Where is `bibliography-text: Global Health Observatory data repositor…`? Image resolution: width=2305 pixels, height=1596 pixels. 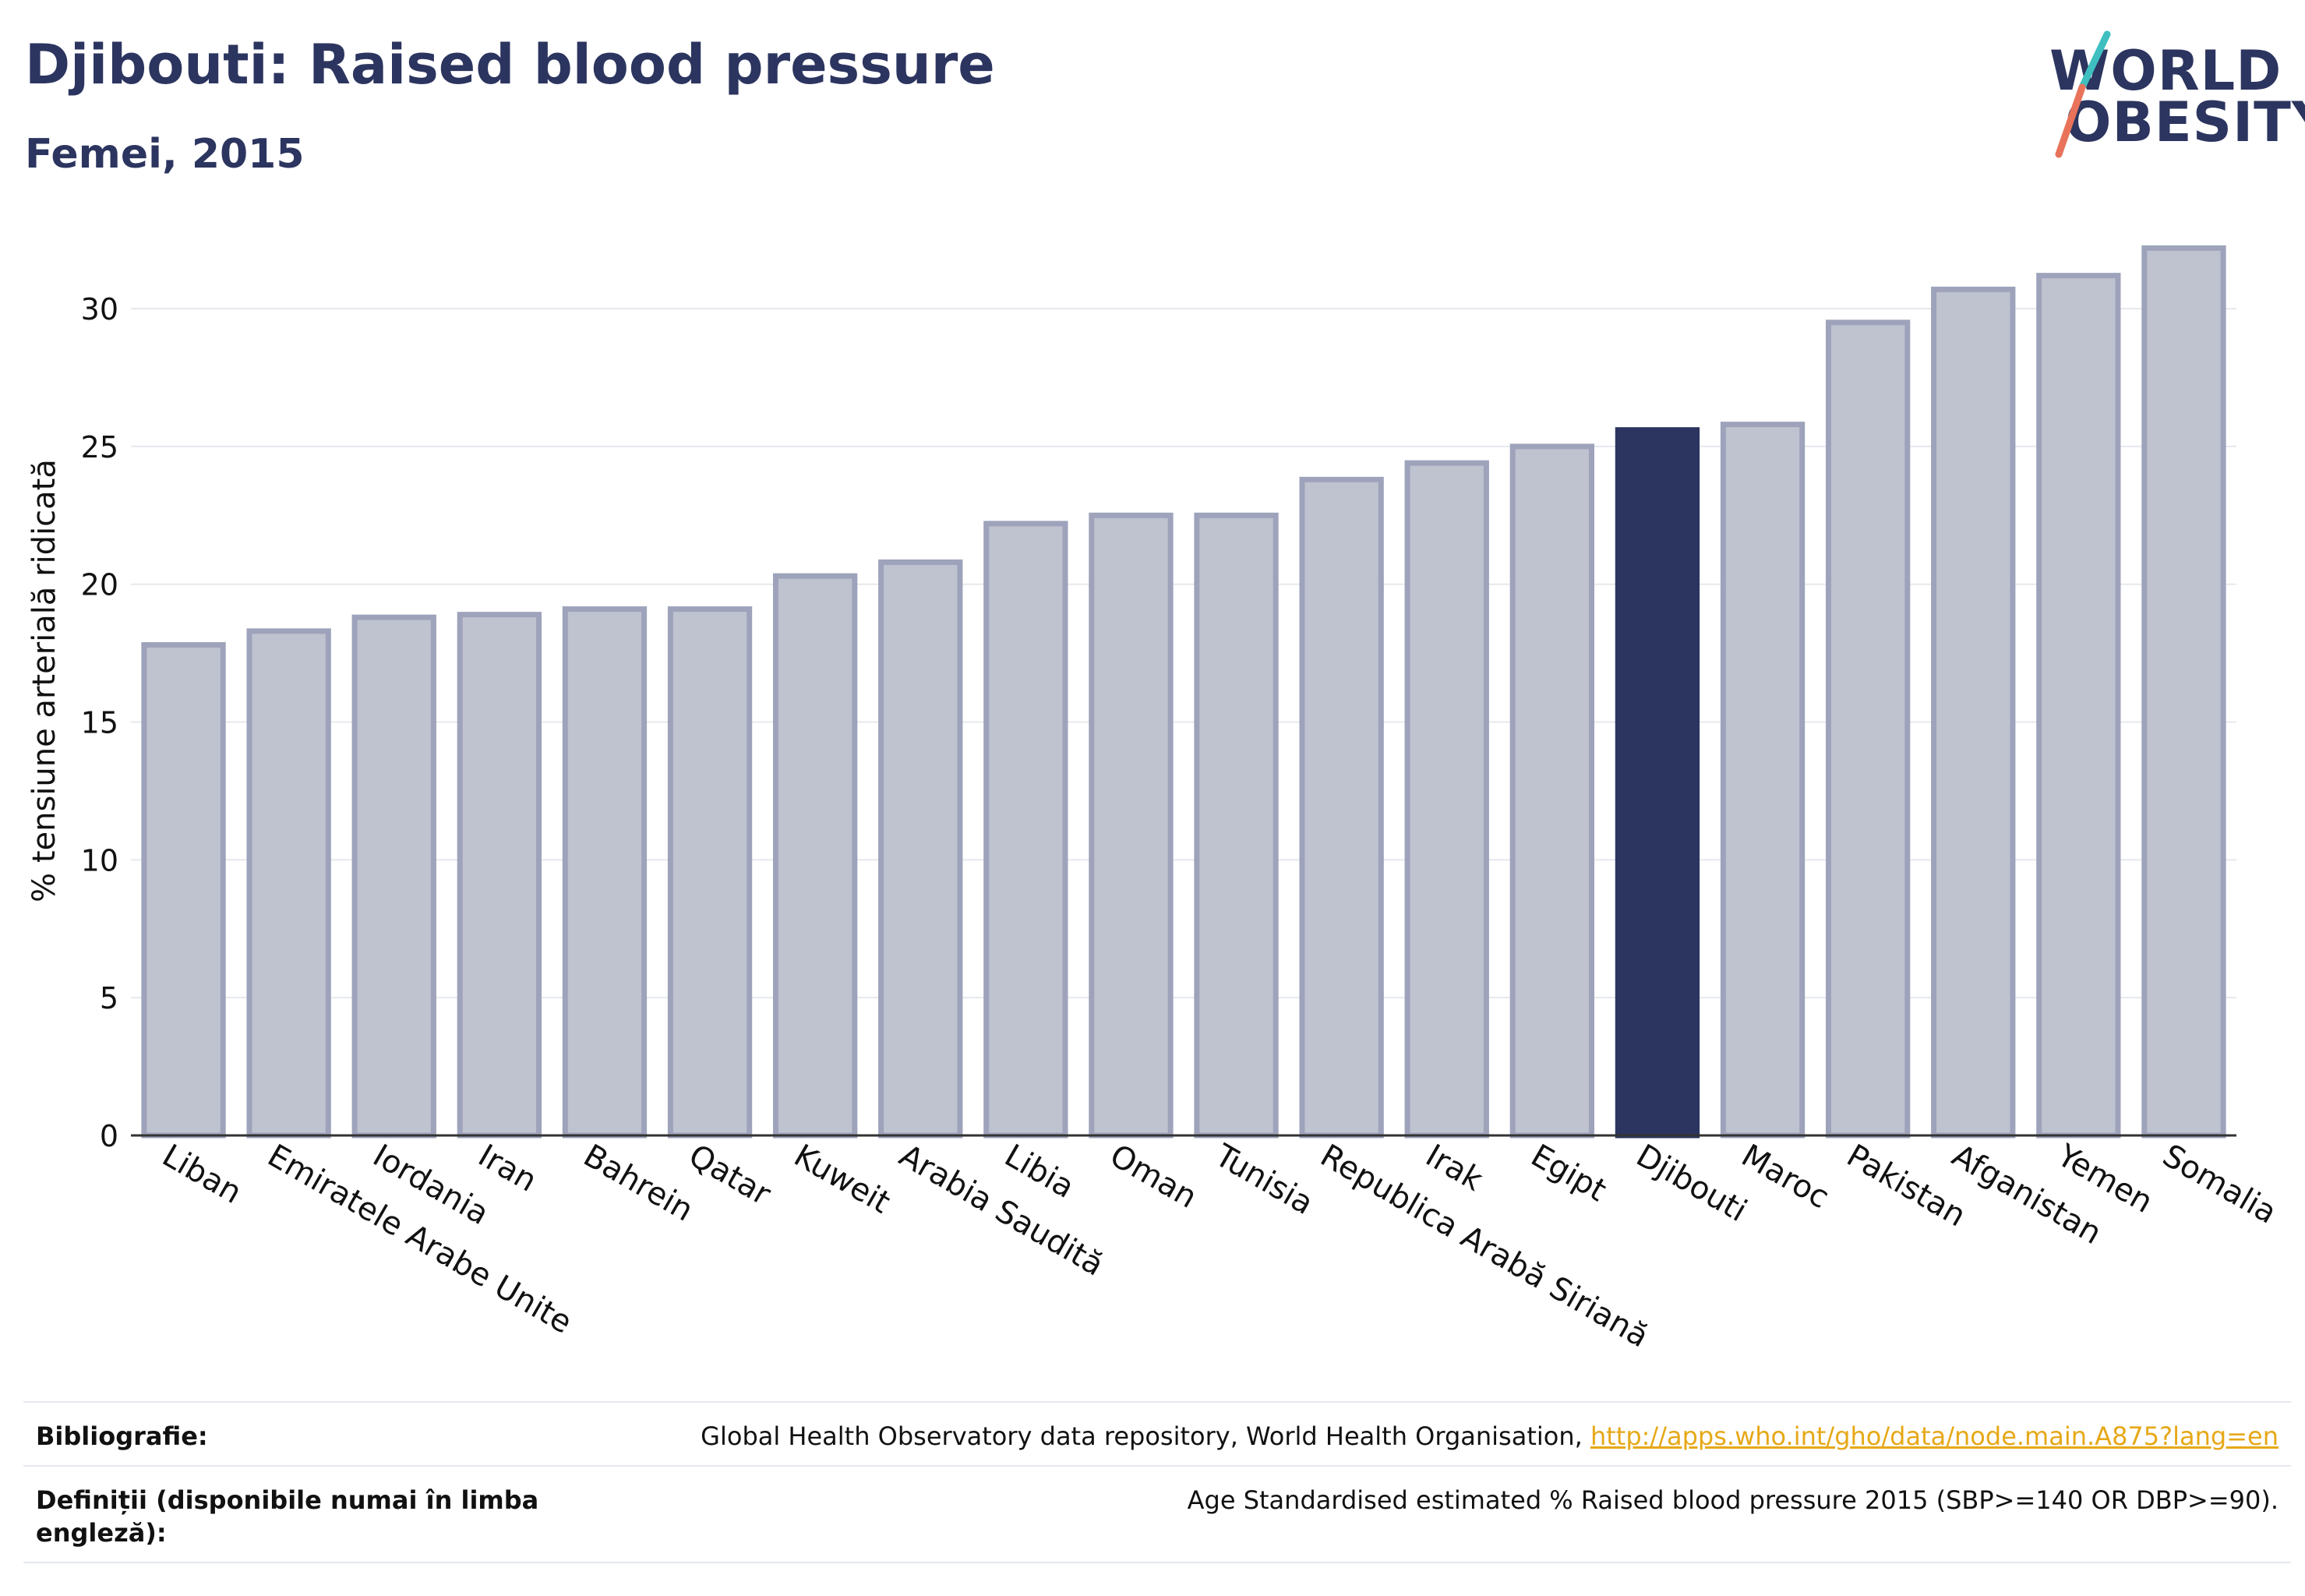 bibliography-text: Global Health Observatory data repositor… is located at coordinates (1145, 1436).